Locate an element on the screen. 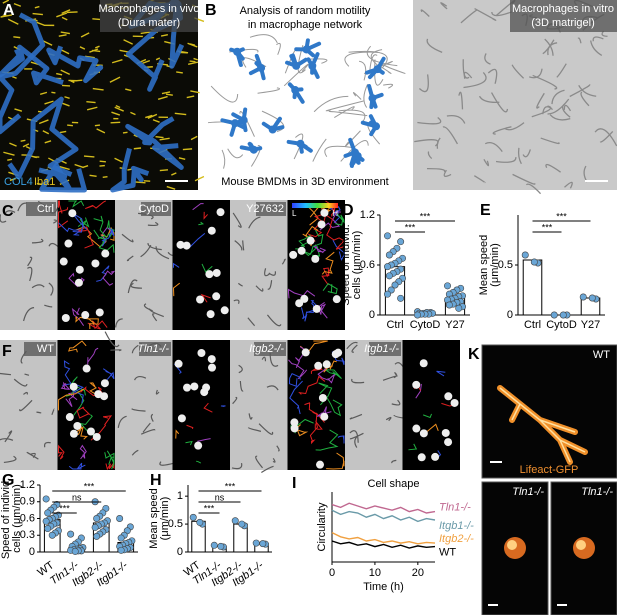 The width and height of the screenshot is (617, 615). panel-letter: B is located at coordinates (211, 10).